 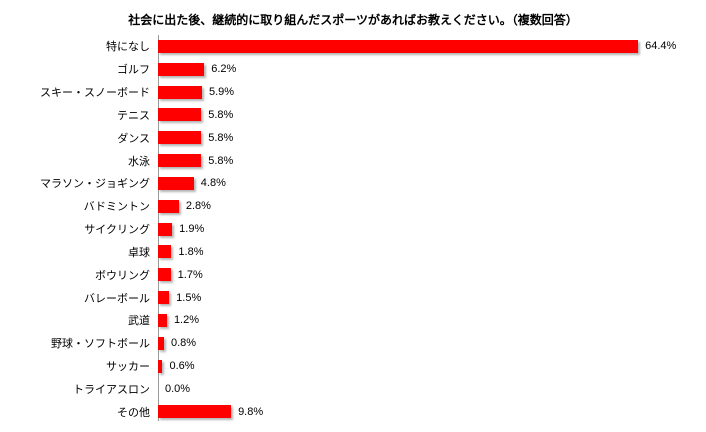 I want to click on bar-track: 1.5%, so click(x=432, y=297).